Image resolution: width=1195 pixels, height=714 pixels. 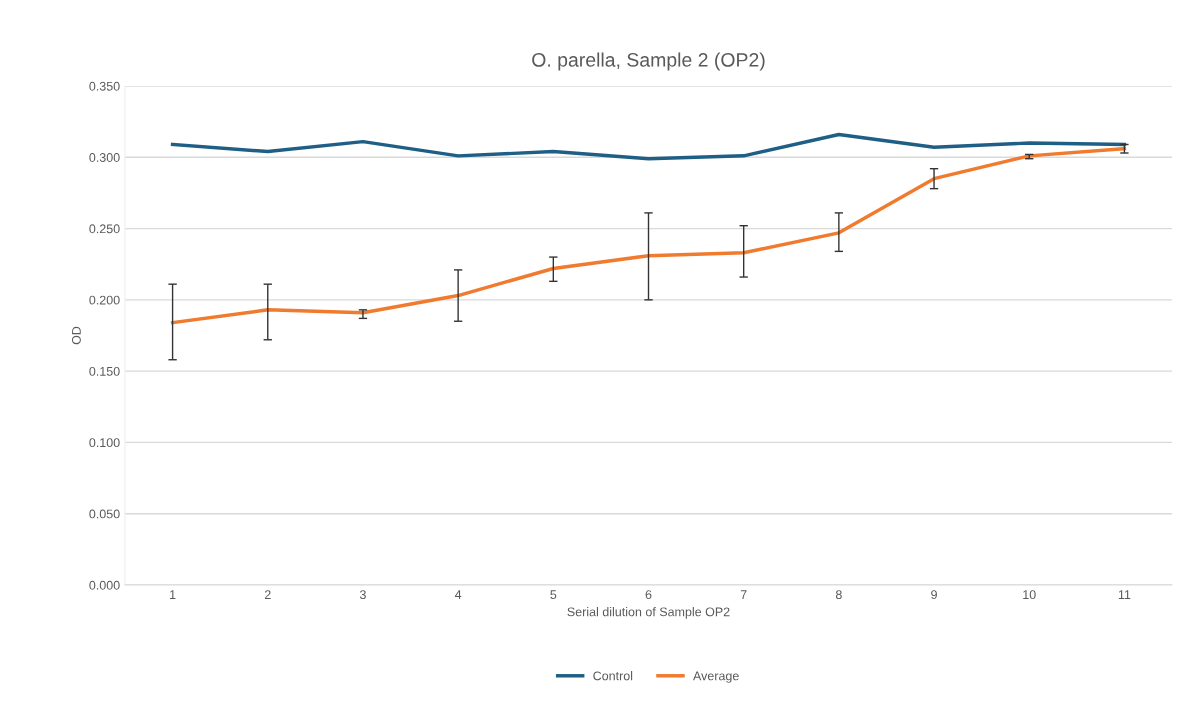 What do you see at coordinates (648, 613) in the screenshot?
I see `x-axis-title: Serial dilution of Sample OP2` at bounding box center [648, 613].